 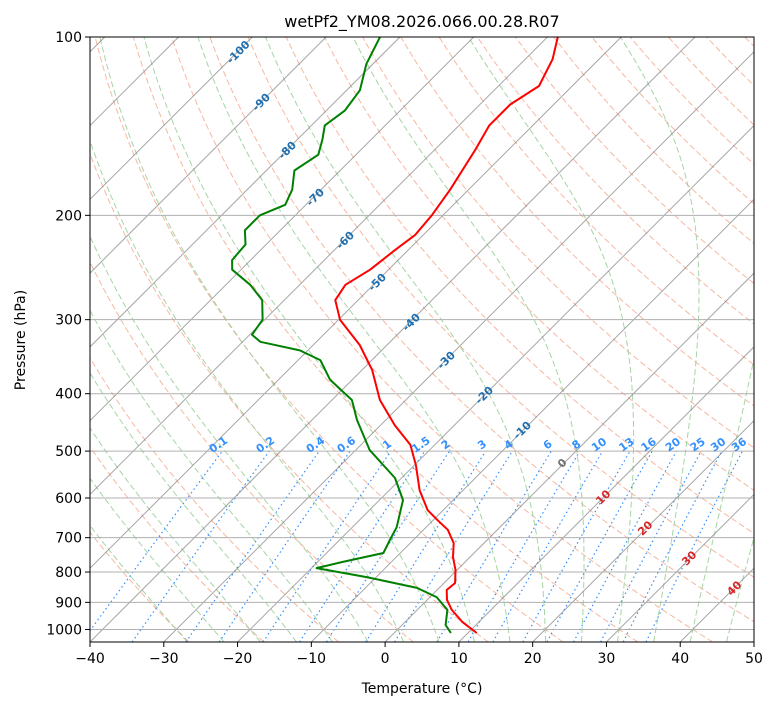 What do you see at coordinates (238, 659) in the screenshot?
I see `x-tick-label: −20` at bounding box center [238, 659].